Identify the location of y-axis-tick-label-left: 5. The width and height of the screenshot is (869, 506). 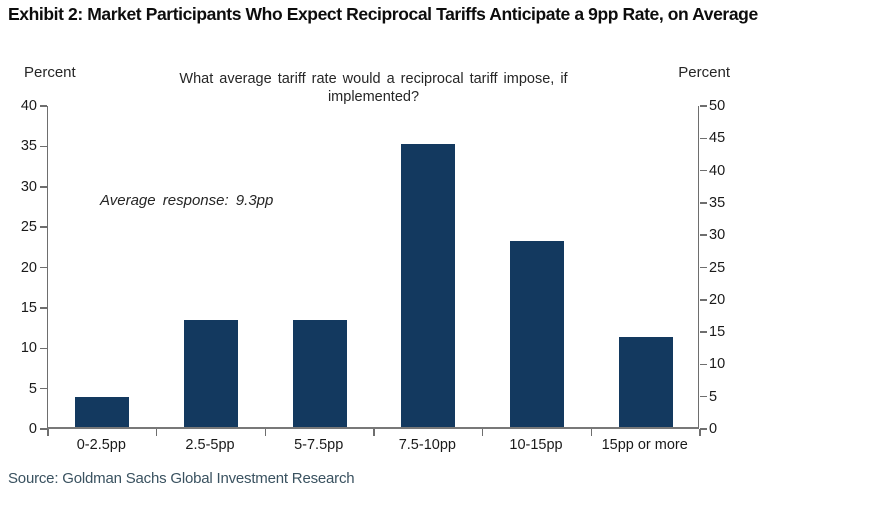
(32, 388).